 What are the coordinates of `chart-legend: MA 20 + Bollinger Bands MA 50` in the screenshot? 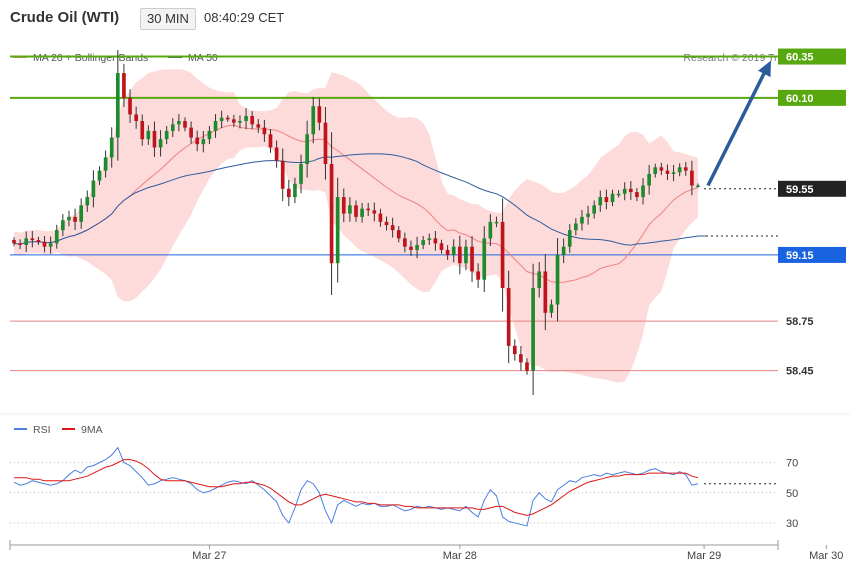 It's located at (115, 58).